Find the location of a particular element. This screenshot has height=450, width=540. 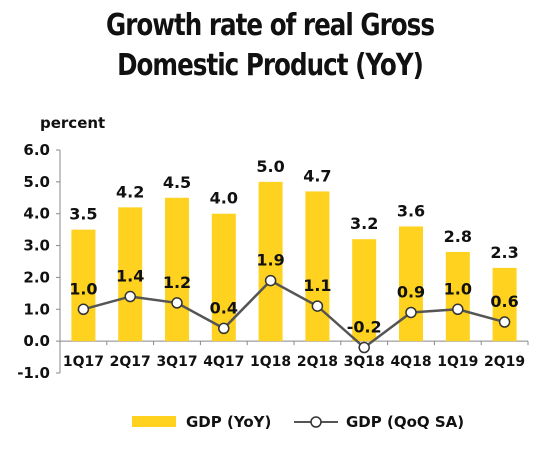

legend-label-gdp-qoq: GDP (QoQ SA) is located at coordinates (405, 422).